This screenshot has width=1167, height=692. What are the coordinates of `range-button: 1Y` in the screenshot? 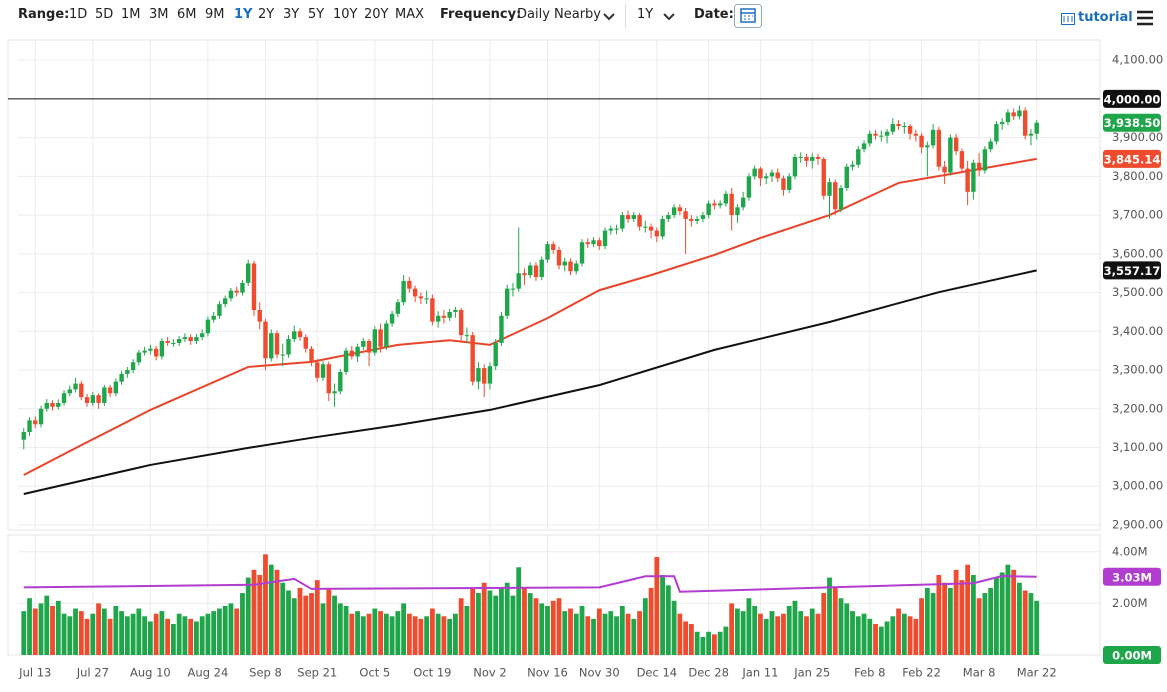 It's located at (243, 14).